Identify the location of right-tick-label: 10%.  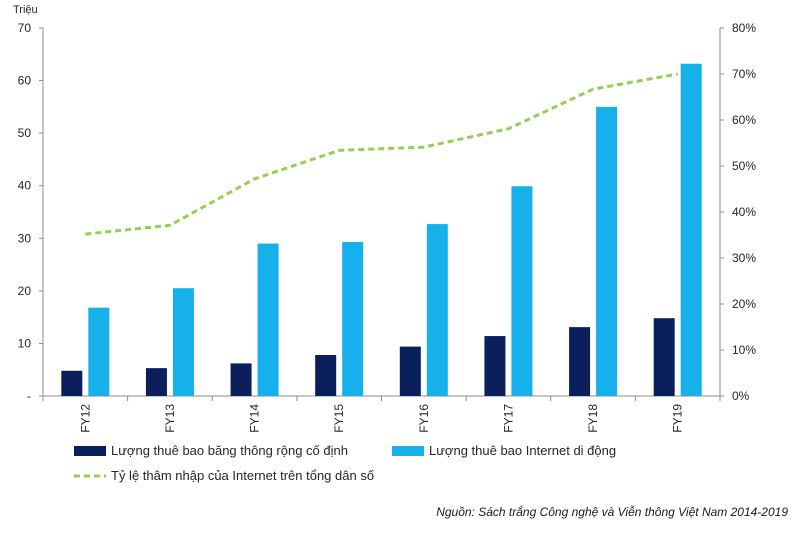
(744, 350).